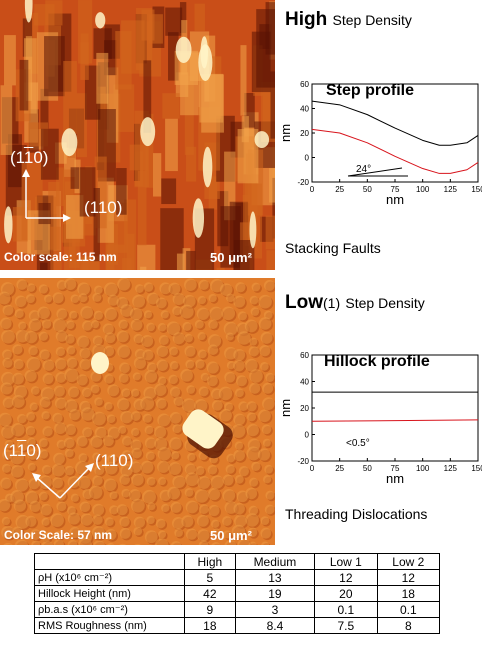 The height and width of the screenshot is (651, 500). I want to click on table-corner, so click(109, 561).